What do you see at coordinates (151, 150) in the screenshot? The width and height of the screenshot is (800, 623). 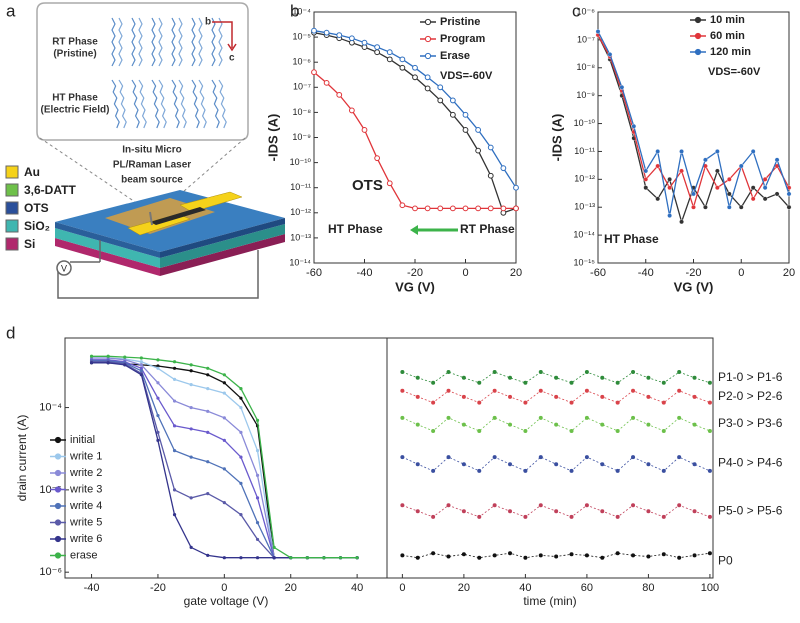 I see `laser-label: In-situ Micro` at bounding box center [151, 150].